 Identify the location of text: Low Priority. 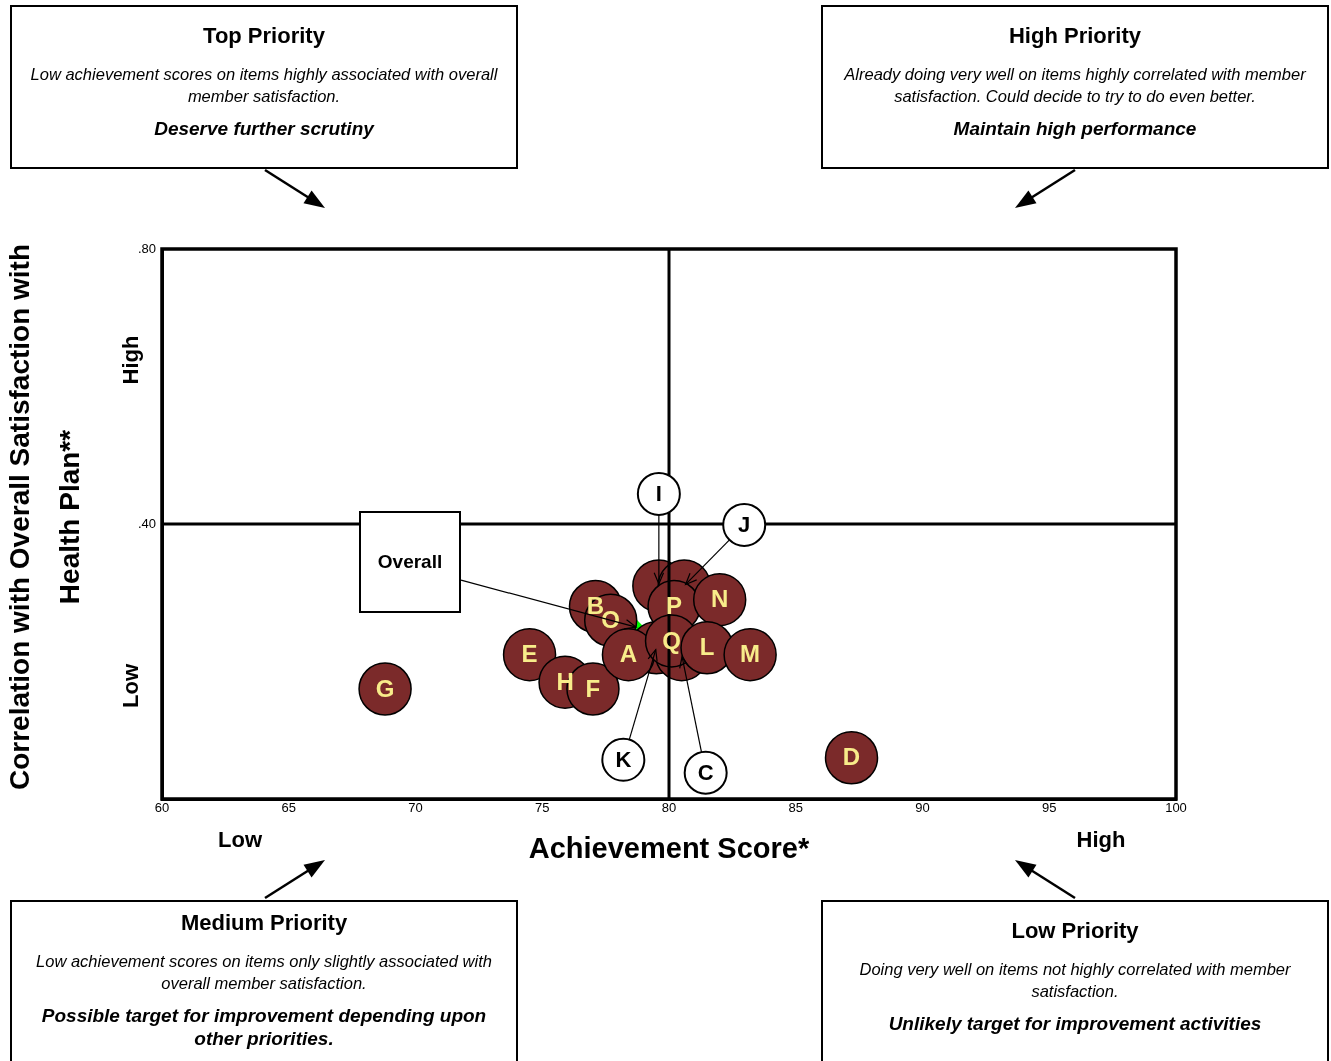
(1075, 931).